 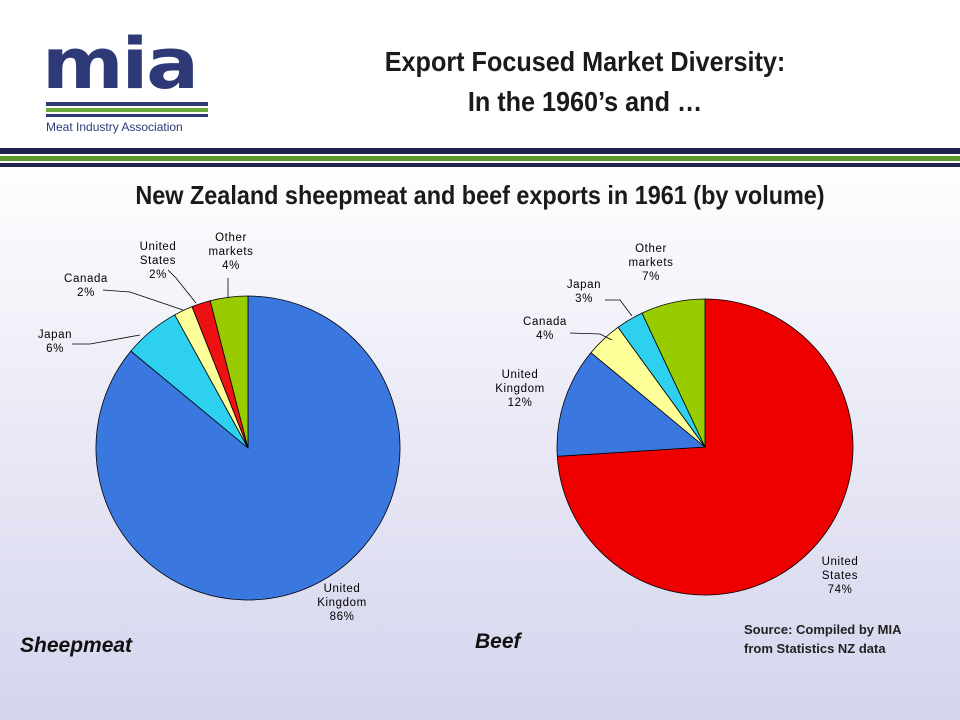 What do you see at coordinates (840, 576) in the screenshot?
I see `beef-label-united-states: United States 74%` at bounding box center [840, 576].